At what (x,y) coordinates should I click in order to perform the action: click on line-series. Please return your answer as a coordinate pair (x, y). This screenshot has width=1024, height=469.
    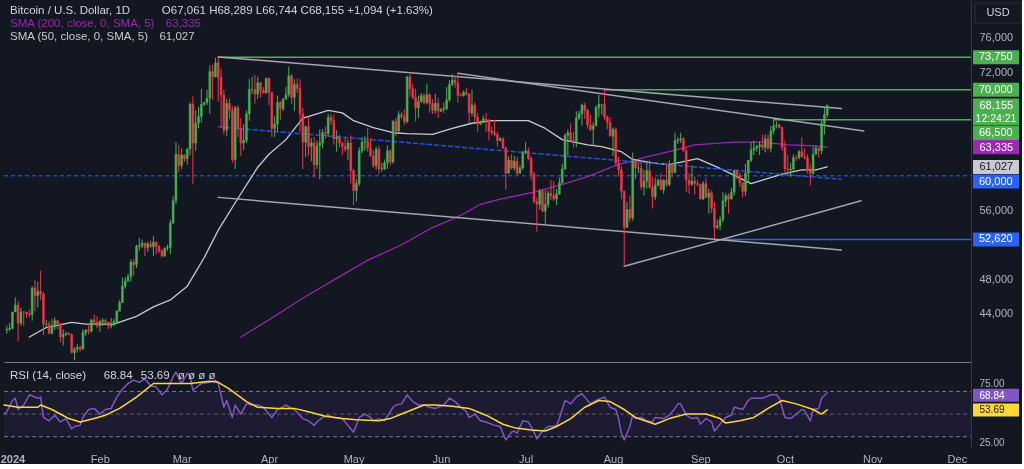
    Looking at the image, I should click on (415, 406).